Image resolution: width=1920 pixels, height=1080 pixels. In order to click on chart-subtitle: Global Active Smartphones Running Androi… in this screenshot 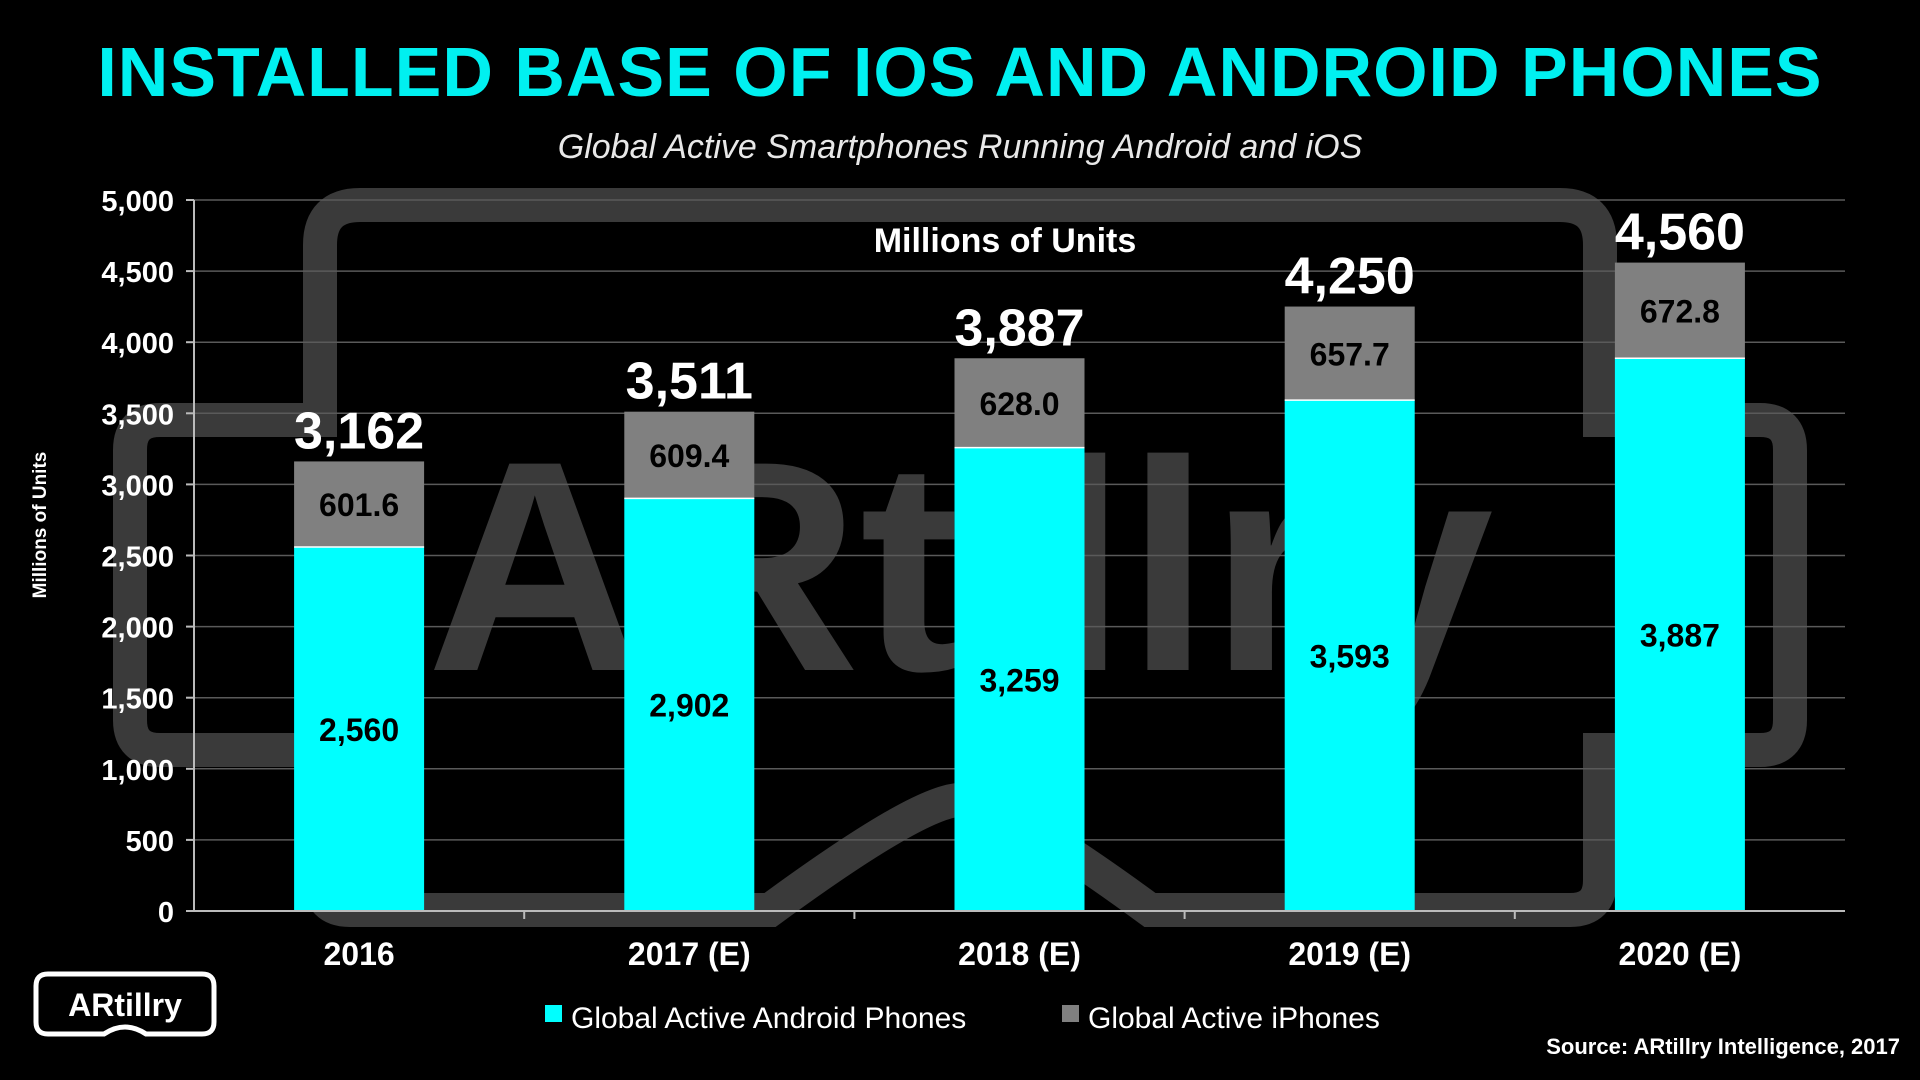, I will do `click(960, 147)`.